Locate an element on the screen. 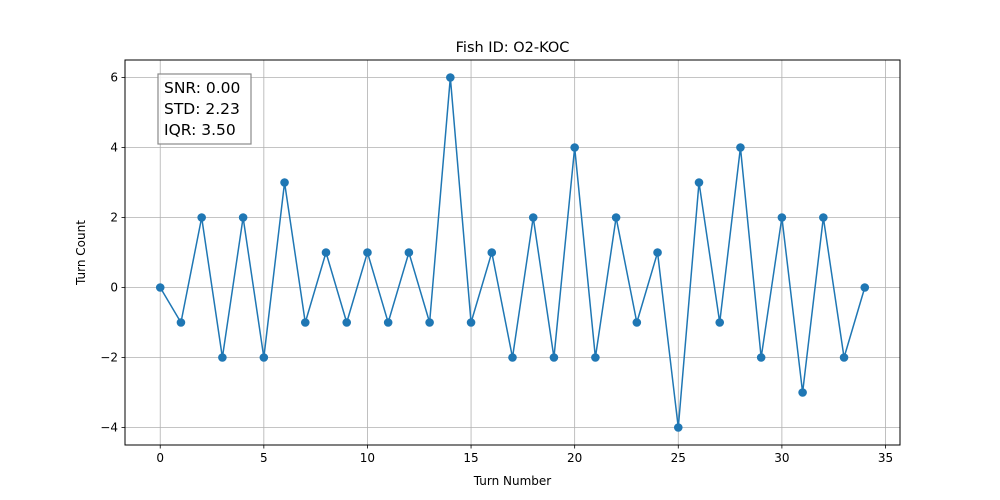  x-tick-label: 0 is located at coordinates (160, 458).